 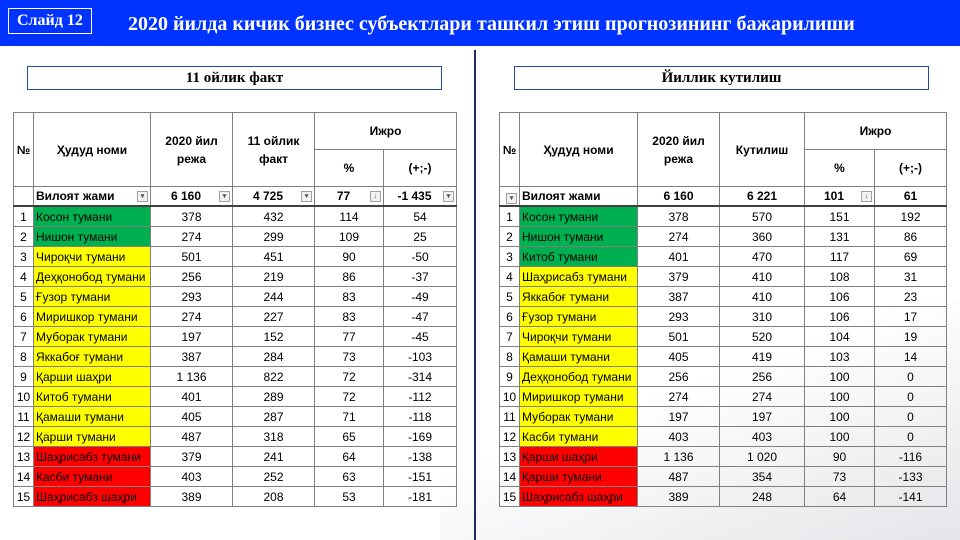 I want to click on percent-cell: 104, so click(x=839, y=336).